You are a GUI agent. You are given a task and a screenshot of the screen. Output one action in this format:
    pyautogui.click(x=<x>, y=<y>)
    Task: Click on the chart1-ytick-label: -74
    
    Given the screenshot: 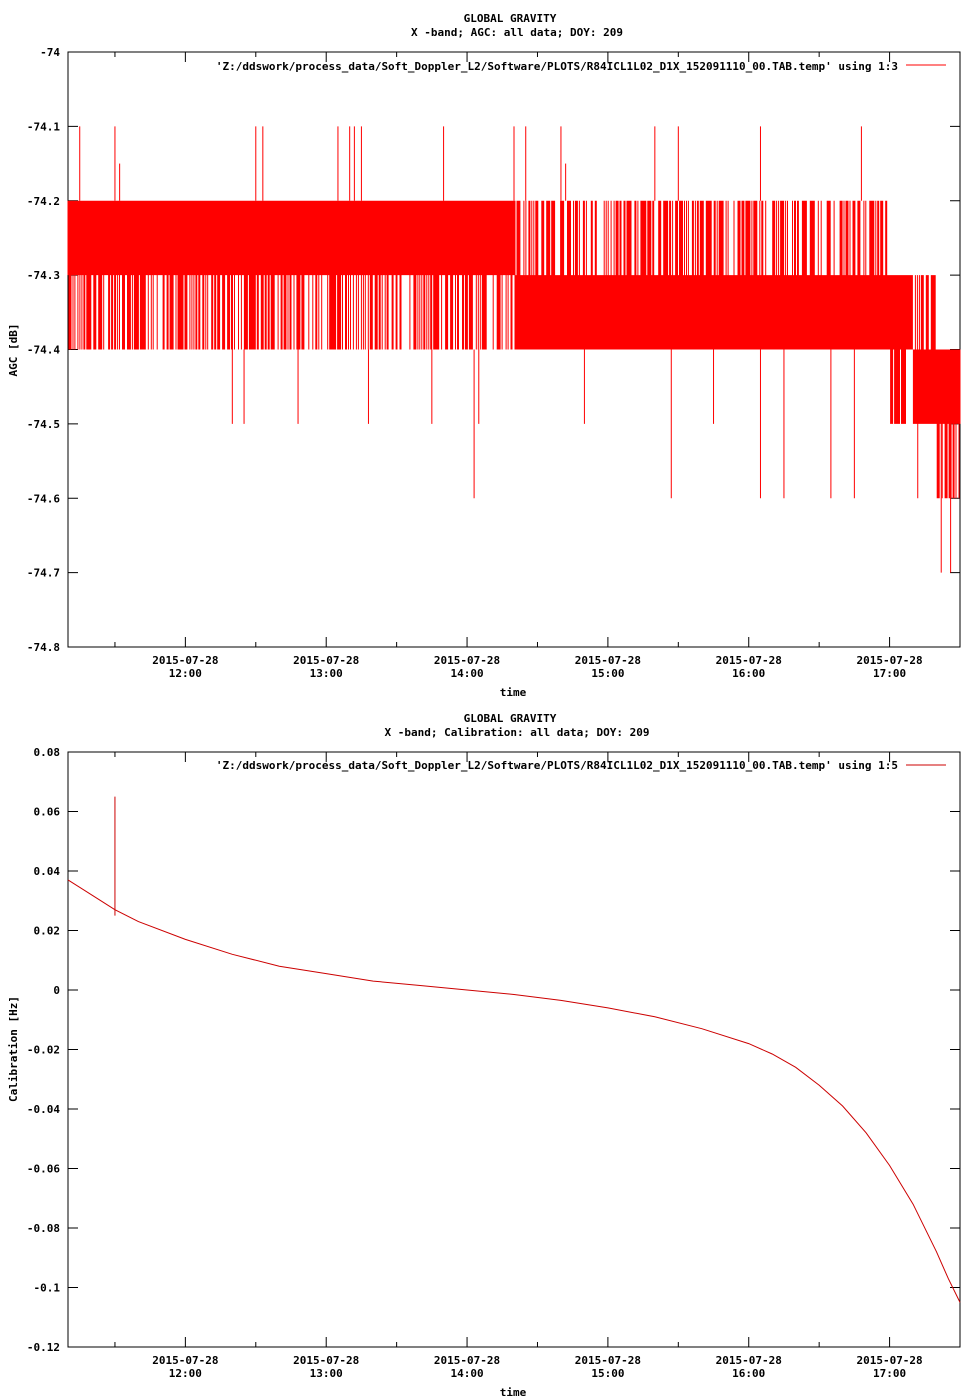 What is the action you would take?
    pyautogui.click(x=50, y=52)
    